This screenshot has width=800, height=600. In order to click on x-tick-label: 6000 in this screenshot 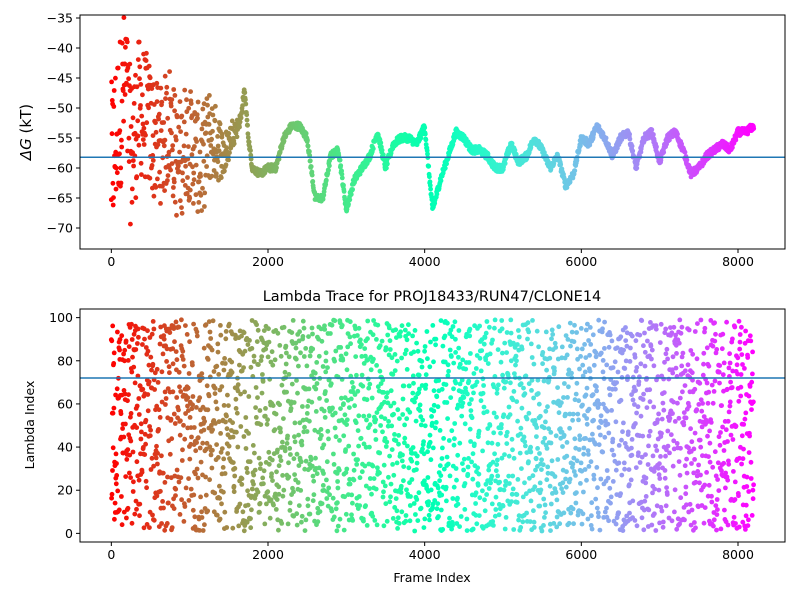, I will do `click(581, 554)`.